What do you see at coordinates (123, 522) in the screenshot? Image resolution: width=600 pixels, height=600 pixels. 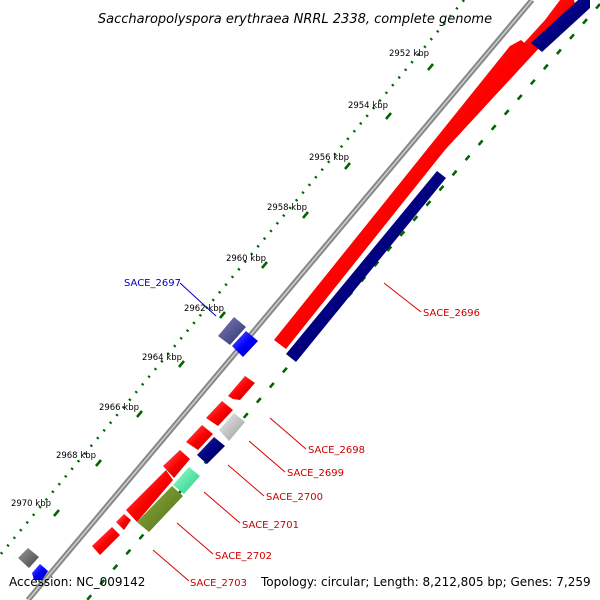 I see `gene-forward-2702b` at bounding box center [123, 522].